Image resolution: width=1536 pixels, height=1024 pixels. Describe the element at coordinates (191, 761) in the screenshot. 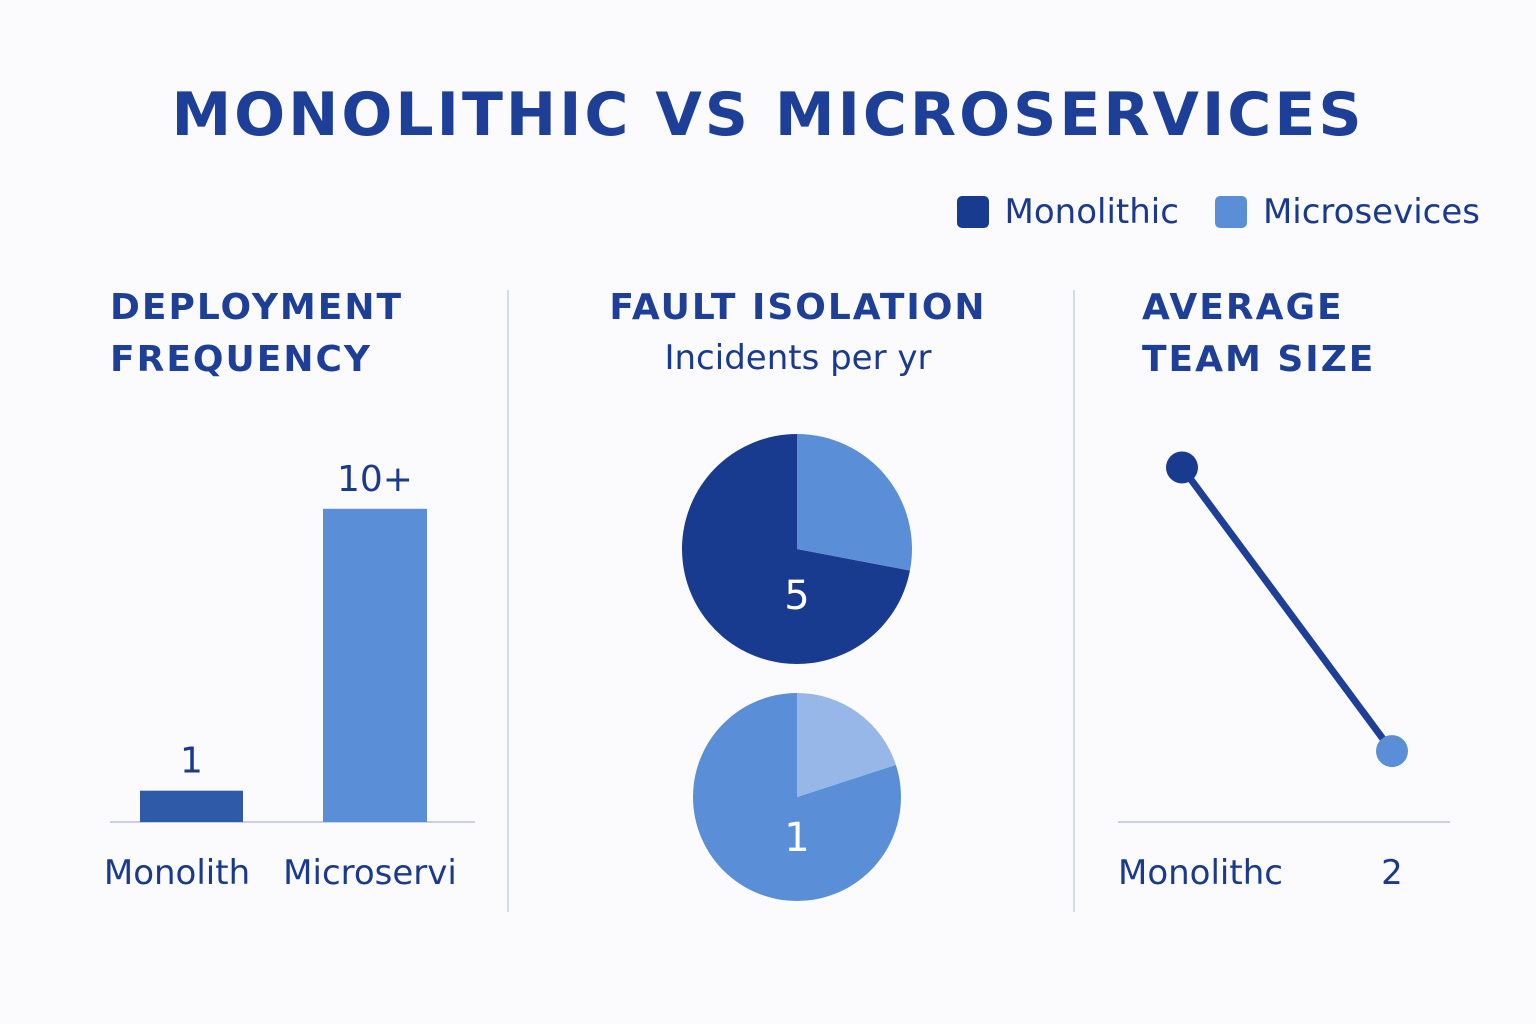

I see `bar-value-label-monolith: 1` at that location.